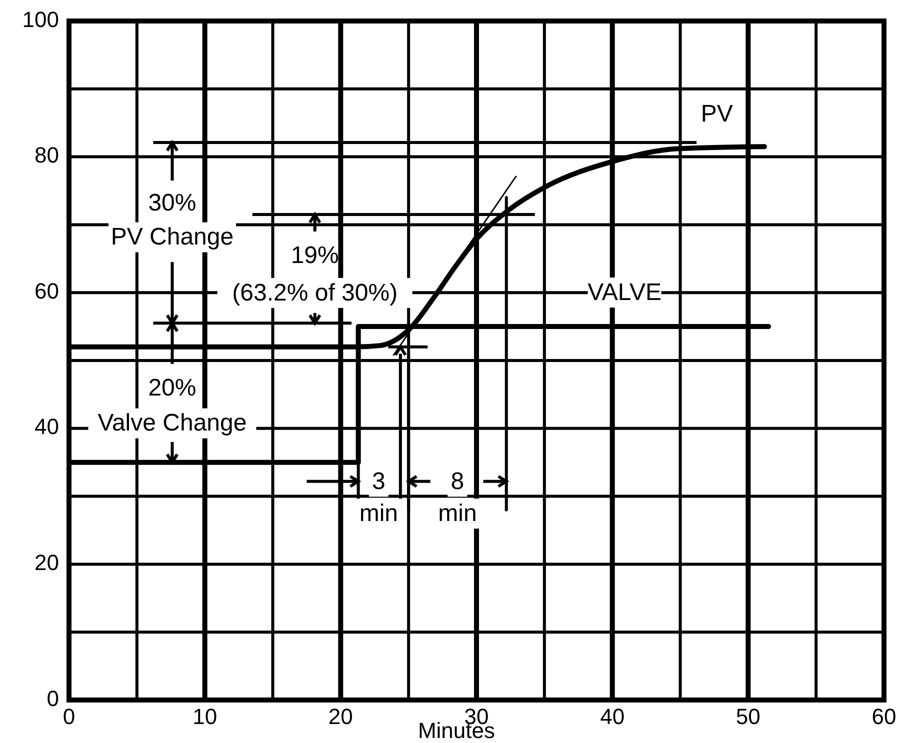 The width and height of the screenshot is (899, 743). Describe the element at coordinates (884, 716) in the screenshot. I see `x-tick-label: 60` at that location.